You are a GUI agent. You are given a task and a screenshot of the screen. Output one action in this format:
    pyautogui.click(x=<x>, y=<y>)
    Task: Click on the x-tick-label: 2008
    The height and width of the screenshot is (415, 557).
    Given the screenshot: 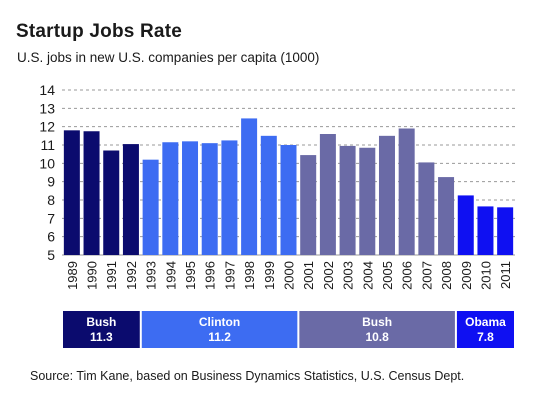 What is the action you would take?
    pyautogui.click(x=446, y=275)
    